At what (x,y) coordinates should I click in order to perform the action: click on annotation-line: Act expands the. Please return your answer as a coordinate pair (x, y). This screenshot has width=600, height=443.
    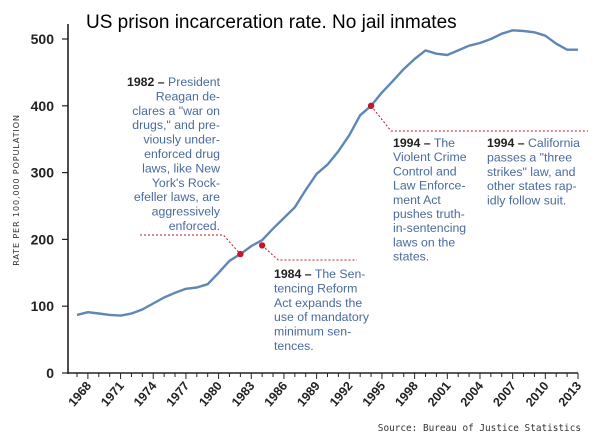
    Looking at the image, I should click on (318, 303).